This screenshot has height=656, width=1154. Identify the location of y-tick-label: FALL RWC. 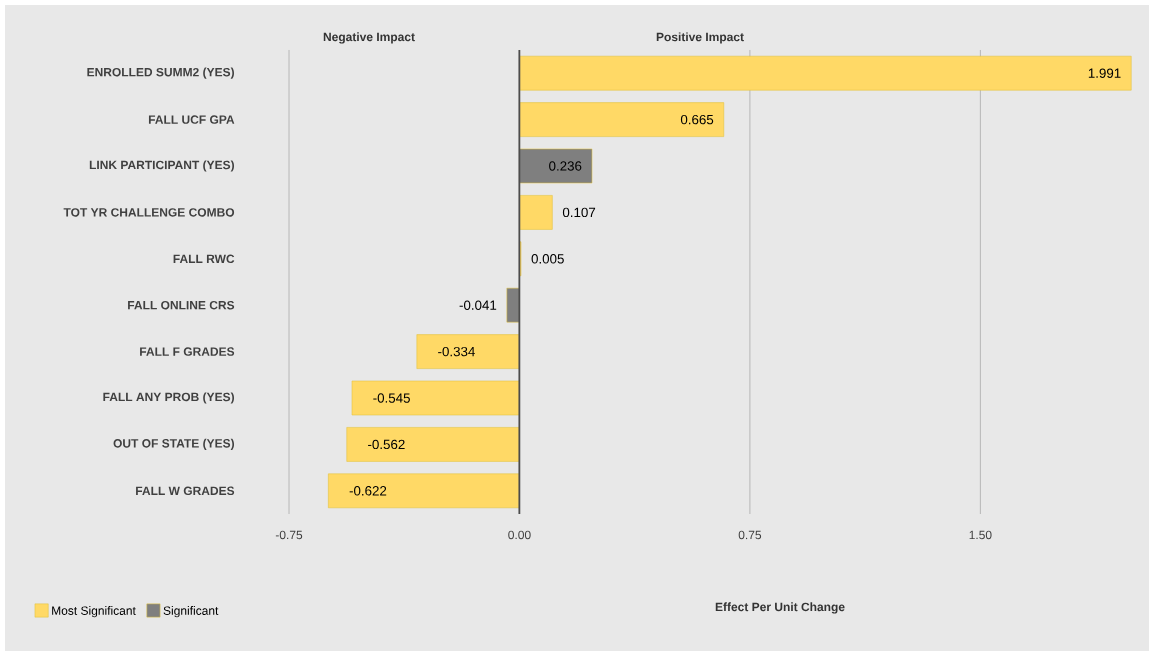
(204, 259).